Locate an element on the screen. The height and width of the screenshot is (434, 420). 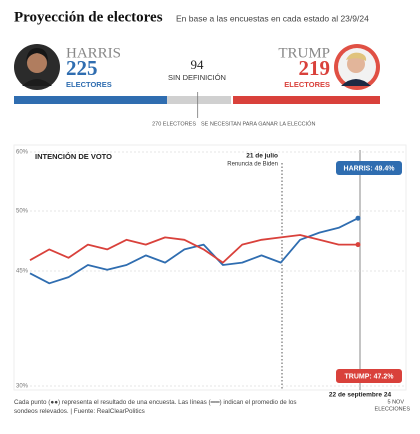
harris-votes: 225 is located at coordinates (82, 68).